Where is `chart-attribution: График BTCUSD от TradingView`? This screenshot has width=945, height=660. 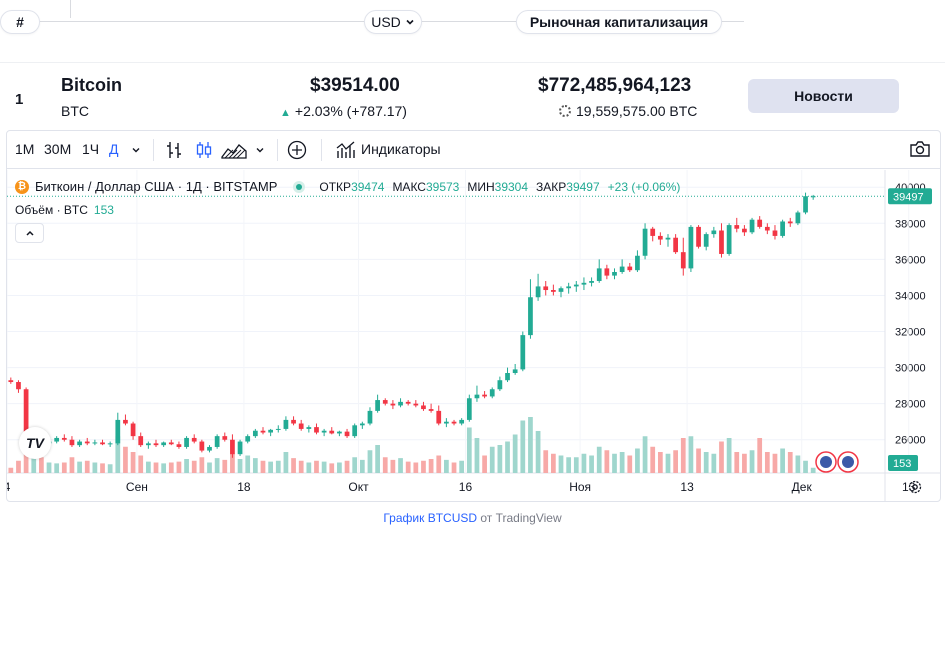 chart-attribution: График BTCUSD от TradingView is located at coordinates (472, 518).